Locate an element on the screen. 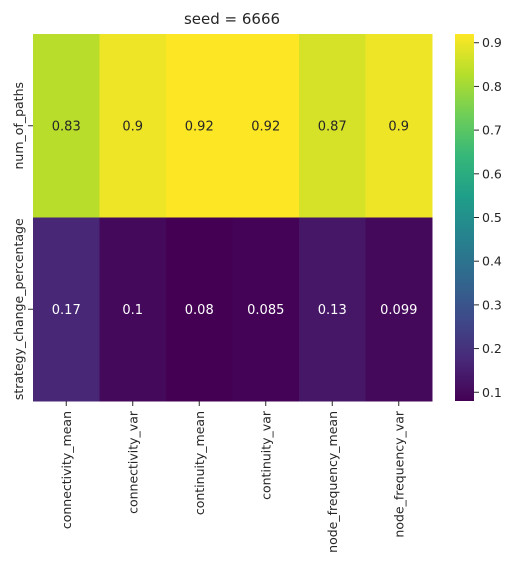 This screenshot has width=515, height=579. colorbar-ticks: 0.1 0.2 0.3 0.4 0.5 0.6 0.7 0.8 0.9 is located at coordinates (488, 217).